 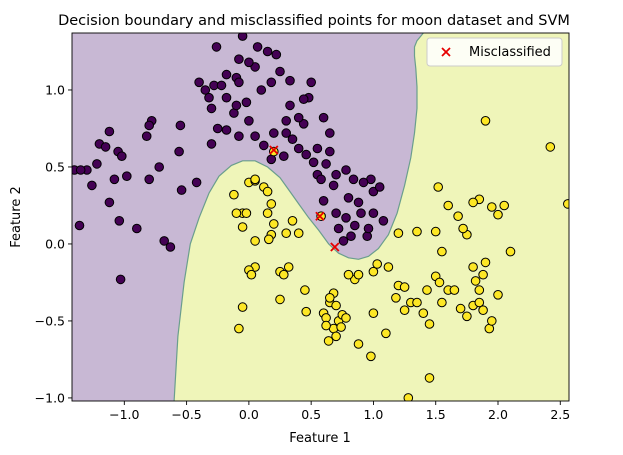 I want to click on legend-x-marker, so click(x=446, y=52).